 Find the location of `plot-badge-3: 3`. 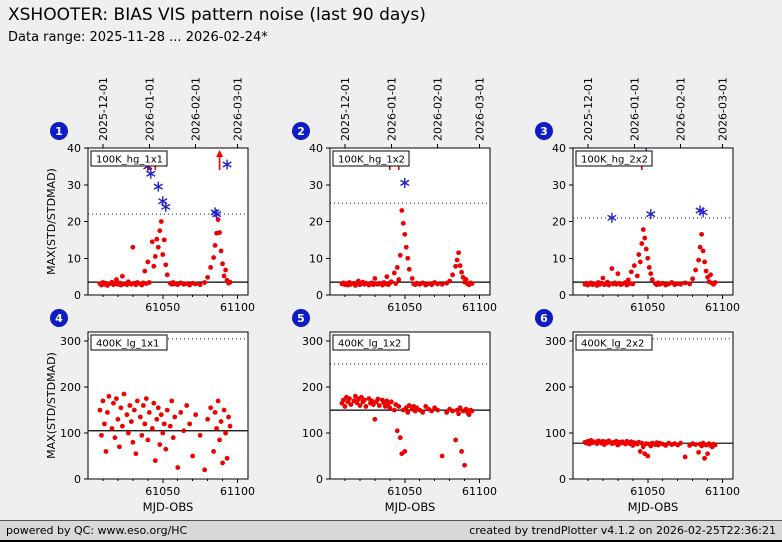

plot-badge-3: 3 is located at coordinates (544, 131).